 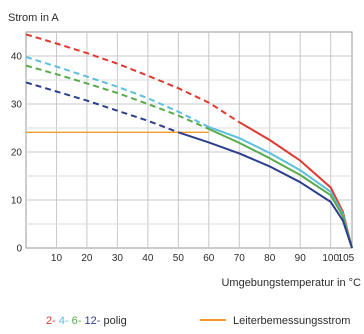 What do you see at coordinates (240, 258) in the screenshot?
I see `x-tick-label: 70` at bounding box center [240, 258].